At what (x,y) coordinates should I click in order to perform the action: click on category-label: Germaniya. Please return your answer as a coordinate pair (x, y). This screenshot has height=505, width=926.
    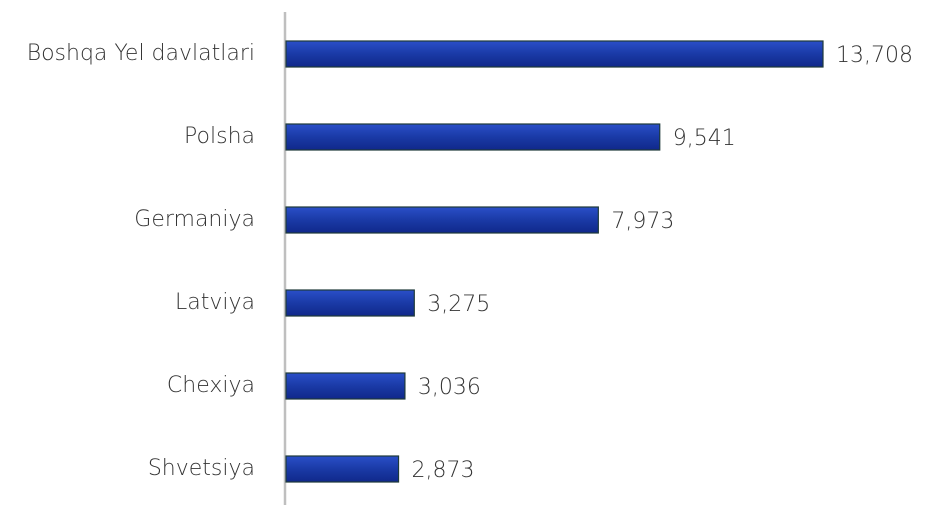
    Looking at the image, I should click on (194, 219).